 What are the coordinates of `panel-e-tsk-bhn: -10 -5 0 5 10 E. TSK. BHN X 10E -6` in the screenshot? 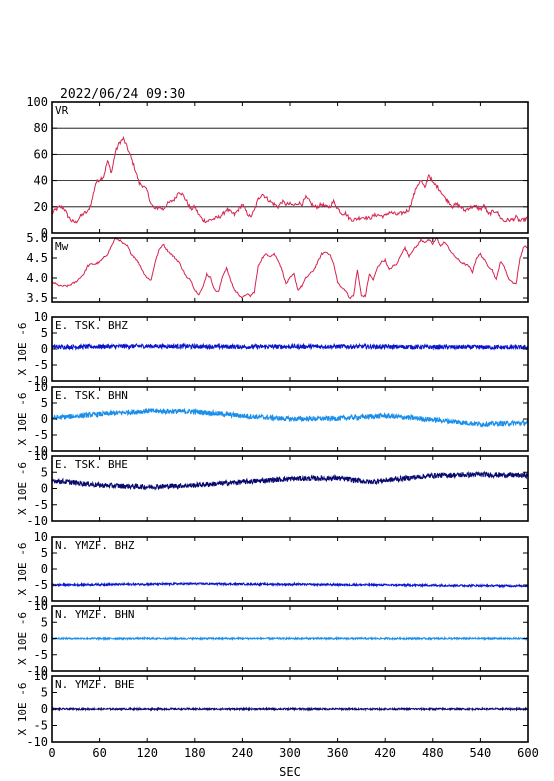 It's located at (272, 419).